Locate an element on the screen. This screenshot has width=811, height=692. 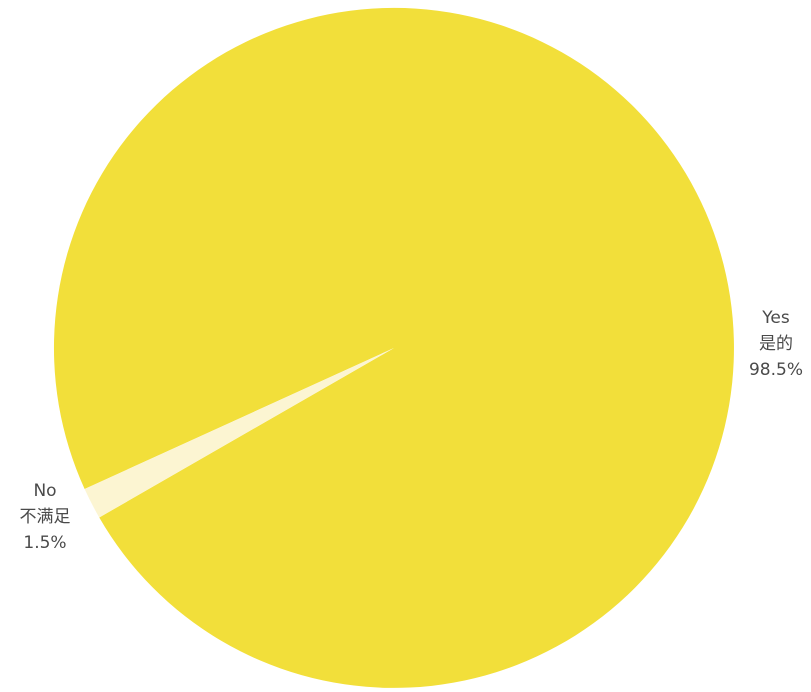
slice-label-yes-name-zh: 是的 is located at coordinates (776, 344).